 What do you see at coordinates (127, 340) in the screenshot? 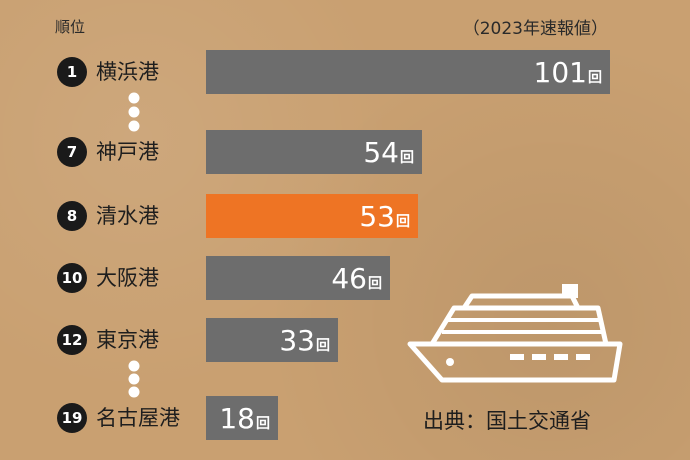
I see `port-name: 東京港` at bounding box center [127, 340].